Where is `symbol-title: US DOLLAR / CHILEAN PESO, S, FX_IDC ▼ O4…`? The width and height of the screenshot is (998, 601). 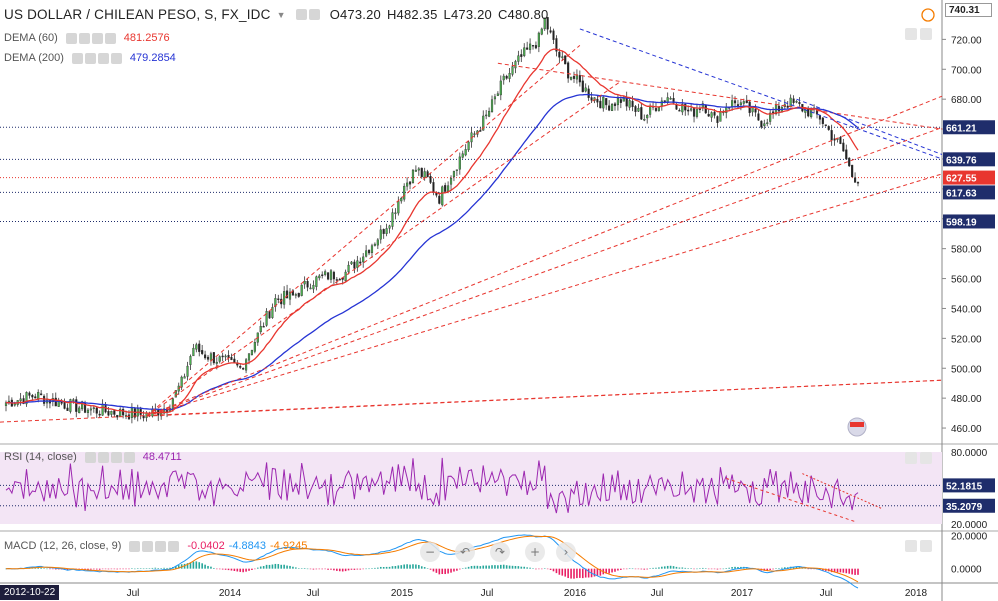 symbol-title: US DOLLAR / CHILEAN PESO, S, FX_IDC ▼ O4… is located at coordinates (276, 14).